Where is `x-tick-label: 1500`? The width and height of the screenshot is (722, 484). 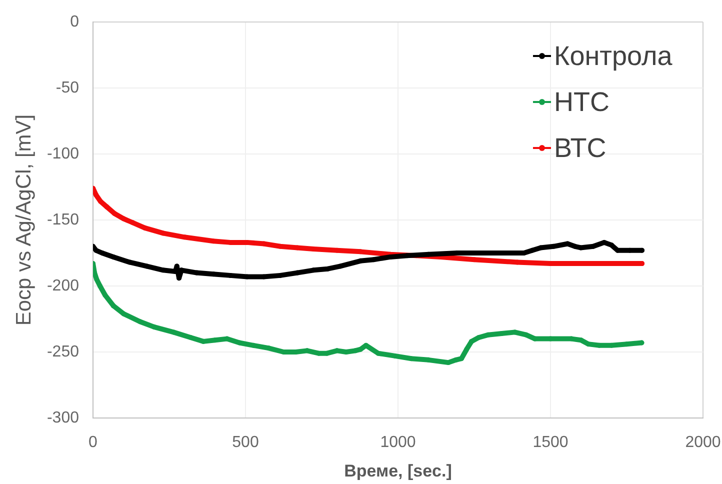 x-tick-label: 1500 is located at coordinates (550, 443).